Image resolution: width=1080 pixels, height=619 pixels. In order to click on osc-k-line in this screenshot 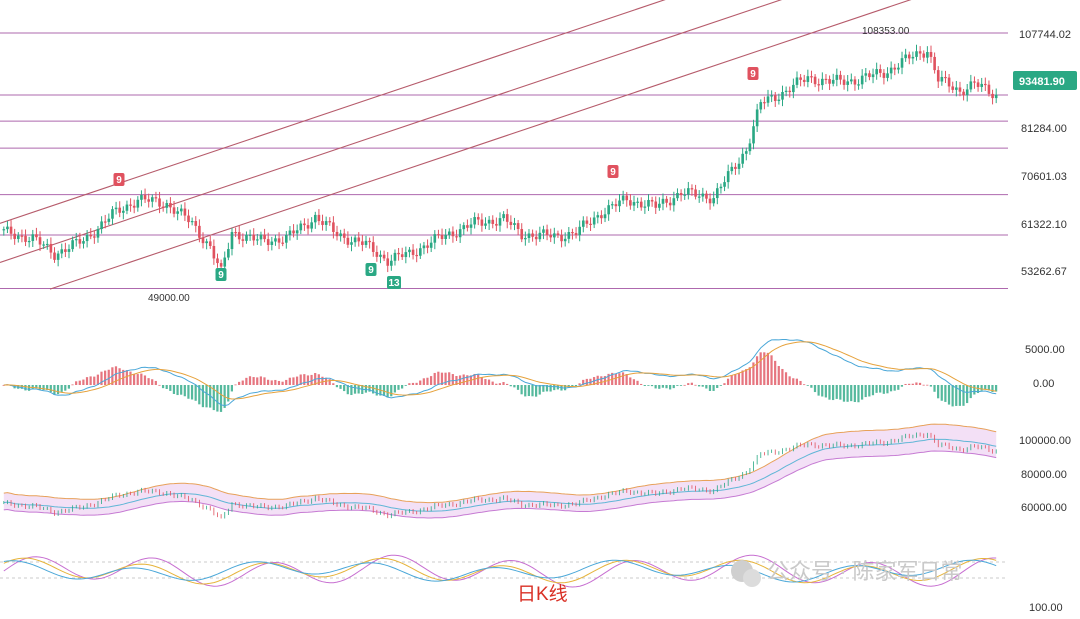, I will do `click(500, 571)`.